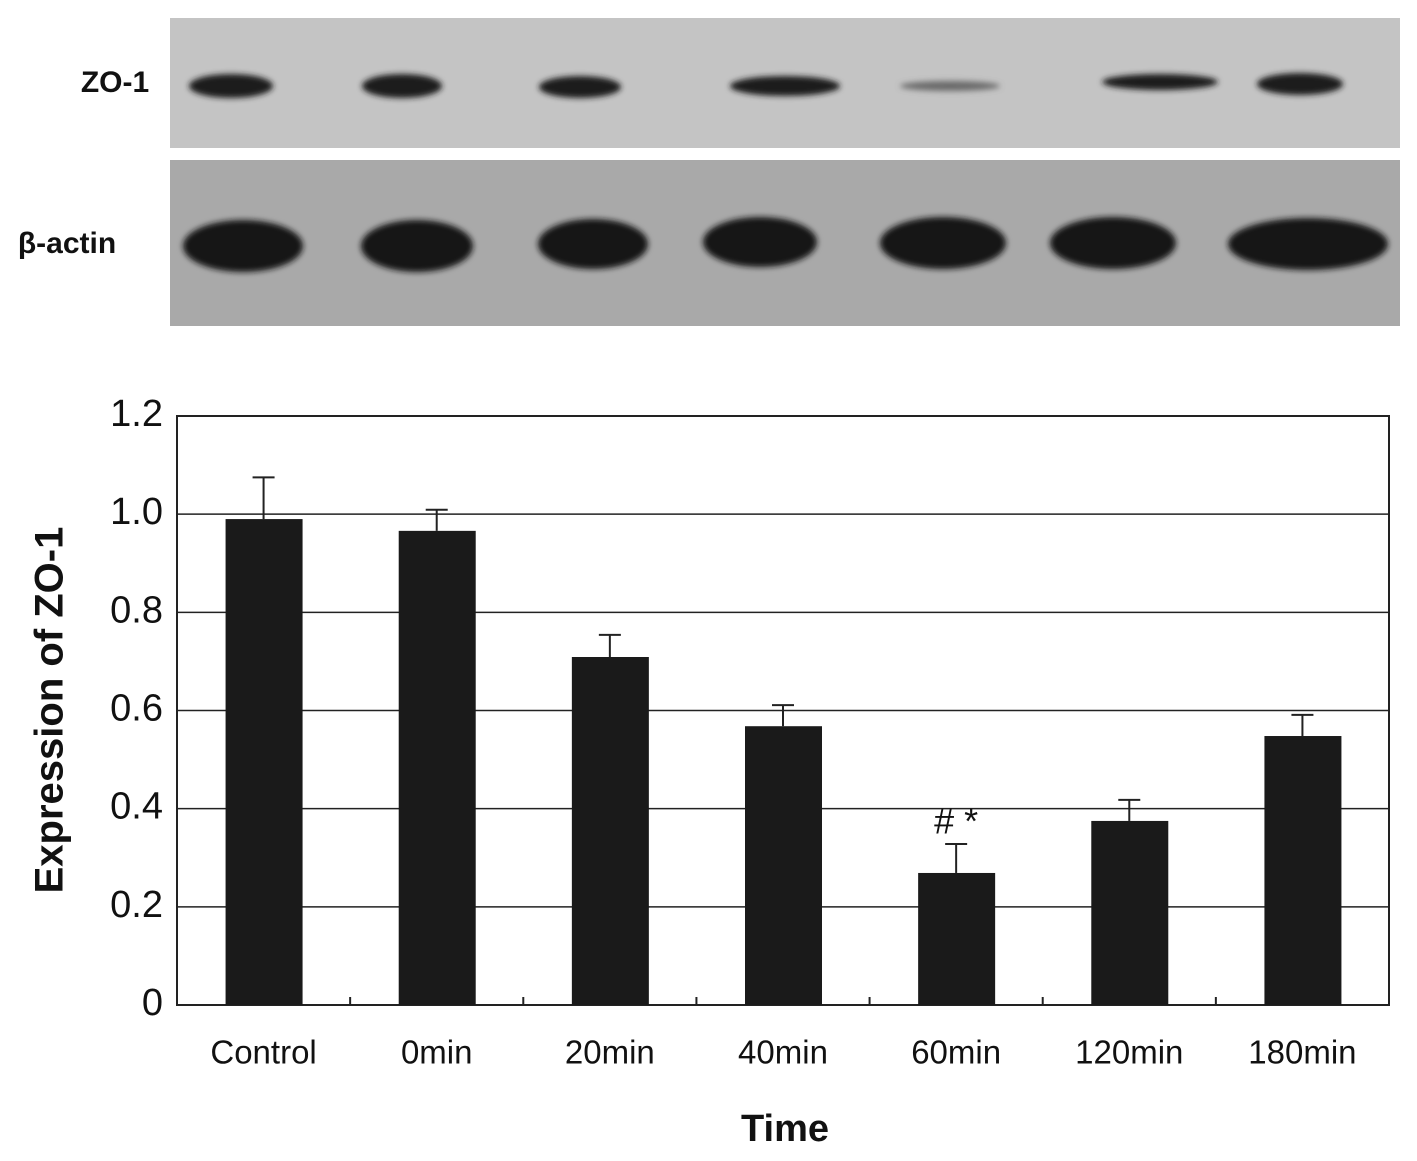 Image resolution: width=1417 pixels, height=1161 pixels. Describe the element at coordinates (136, 709) in the screenshot. I see `y-tick-label: 0.6` at that location.